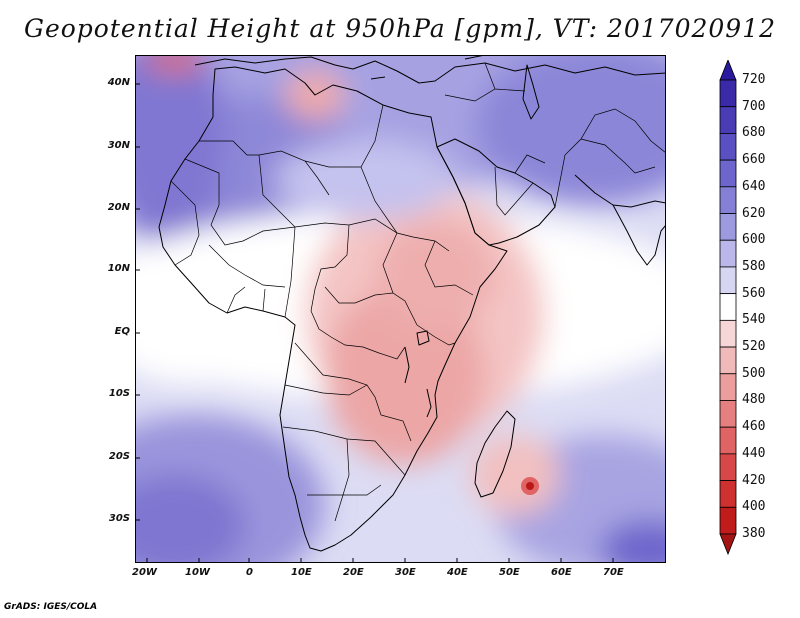  I want to click on madagascar-coastline, so click(495, 454).